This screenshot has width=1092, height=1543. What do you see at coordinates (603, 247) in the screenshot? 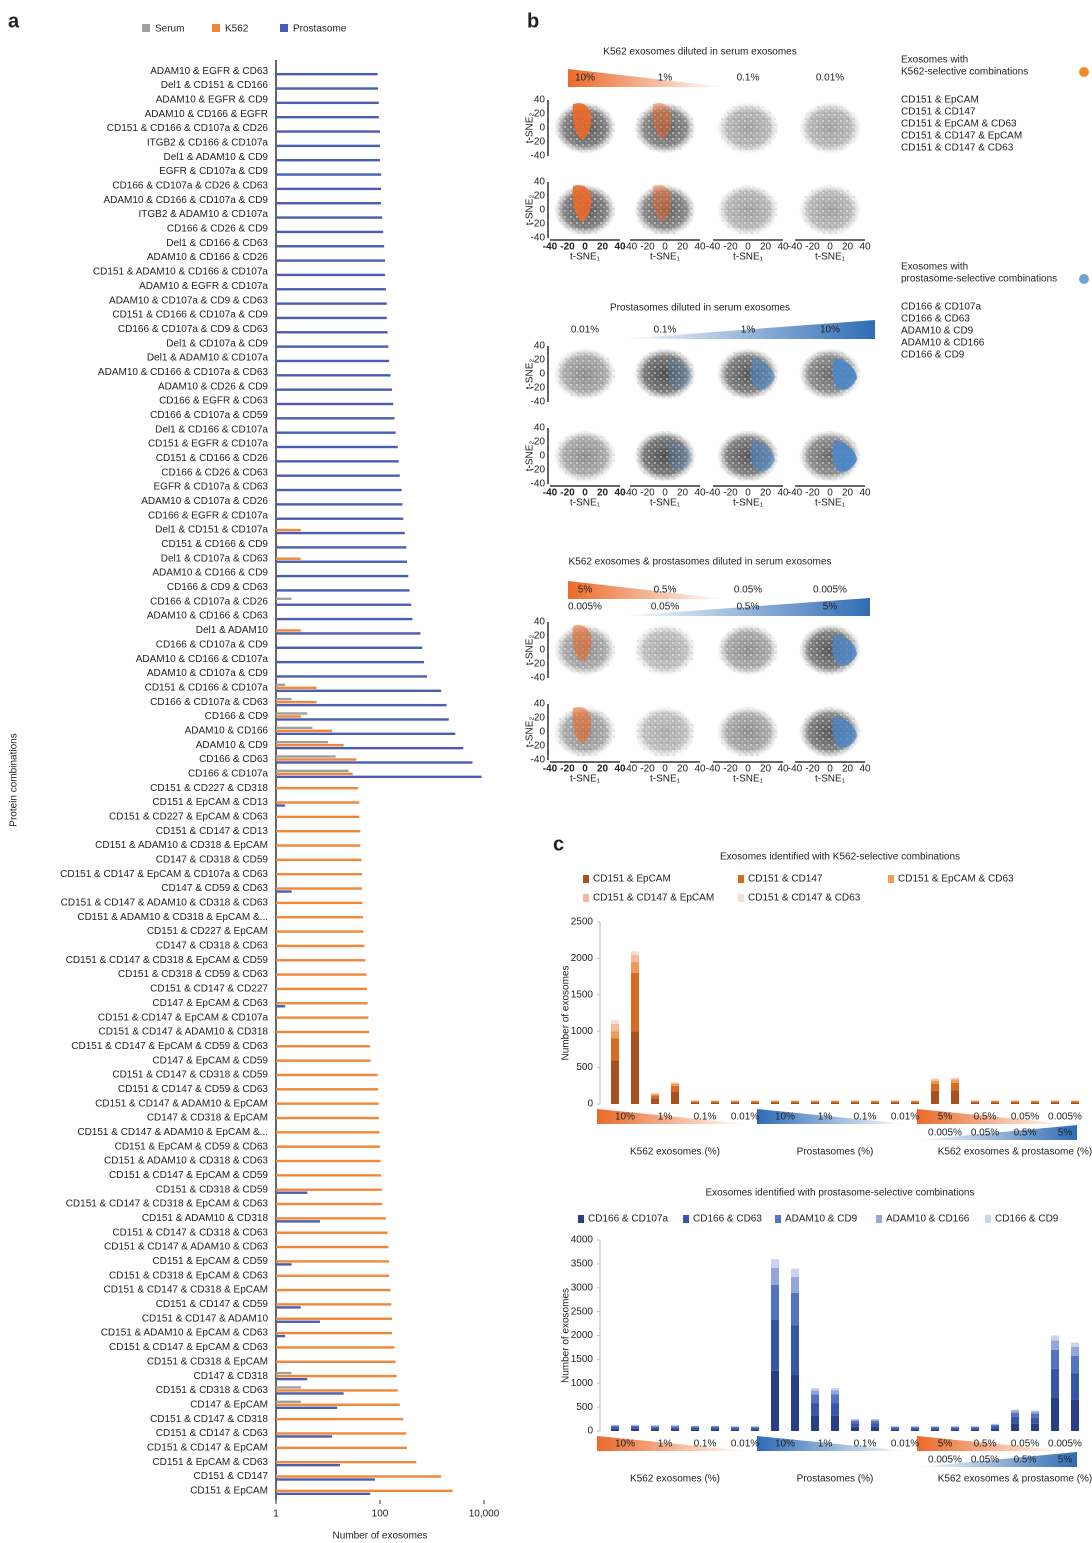
I see `tsne-x-tick-label: 20` at bounding box center [603, 247].